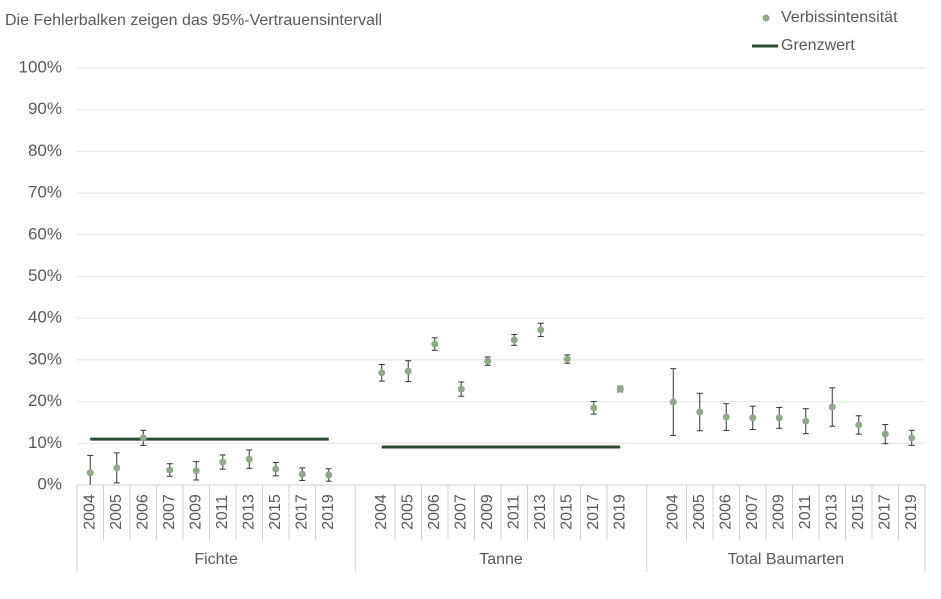  I want to click on group-label: Total Baumarten, so click(786, 559).